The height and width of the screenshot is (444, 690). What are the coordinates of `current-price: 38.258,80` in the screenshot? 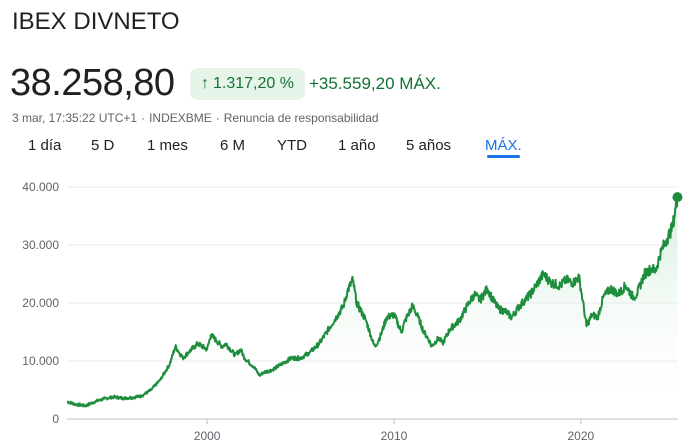 It's located at (92, 83).